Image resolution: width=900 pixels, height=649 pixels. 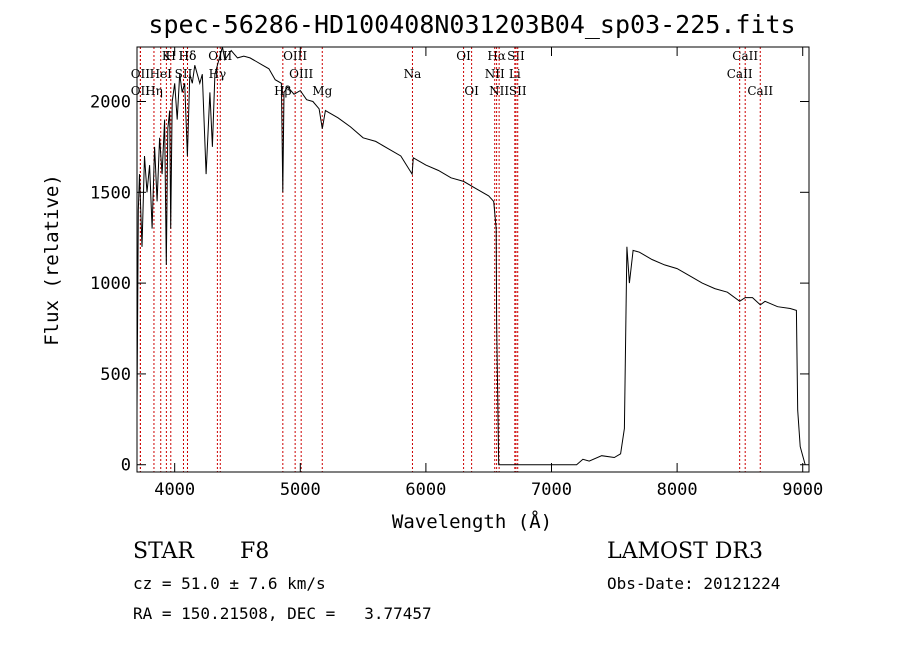 I want to click on y-tick-label-2: 1000, so click(x=110, y=284).